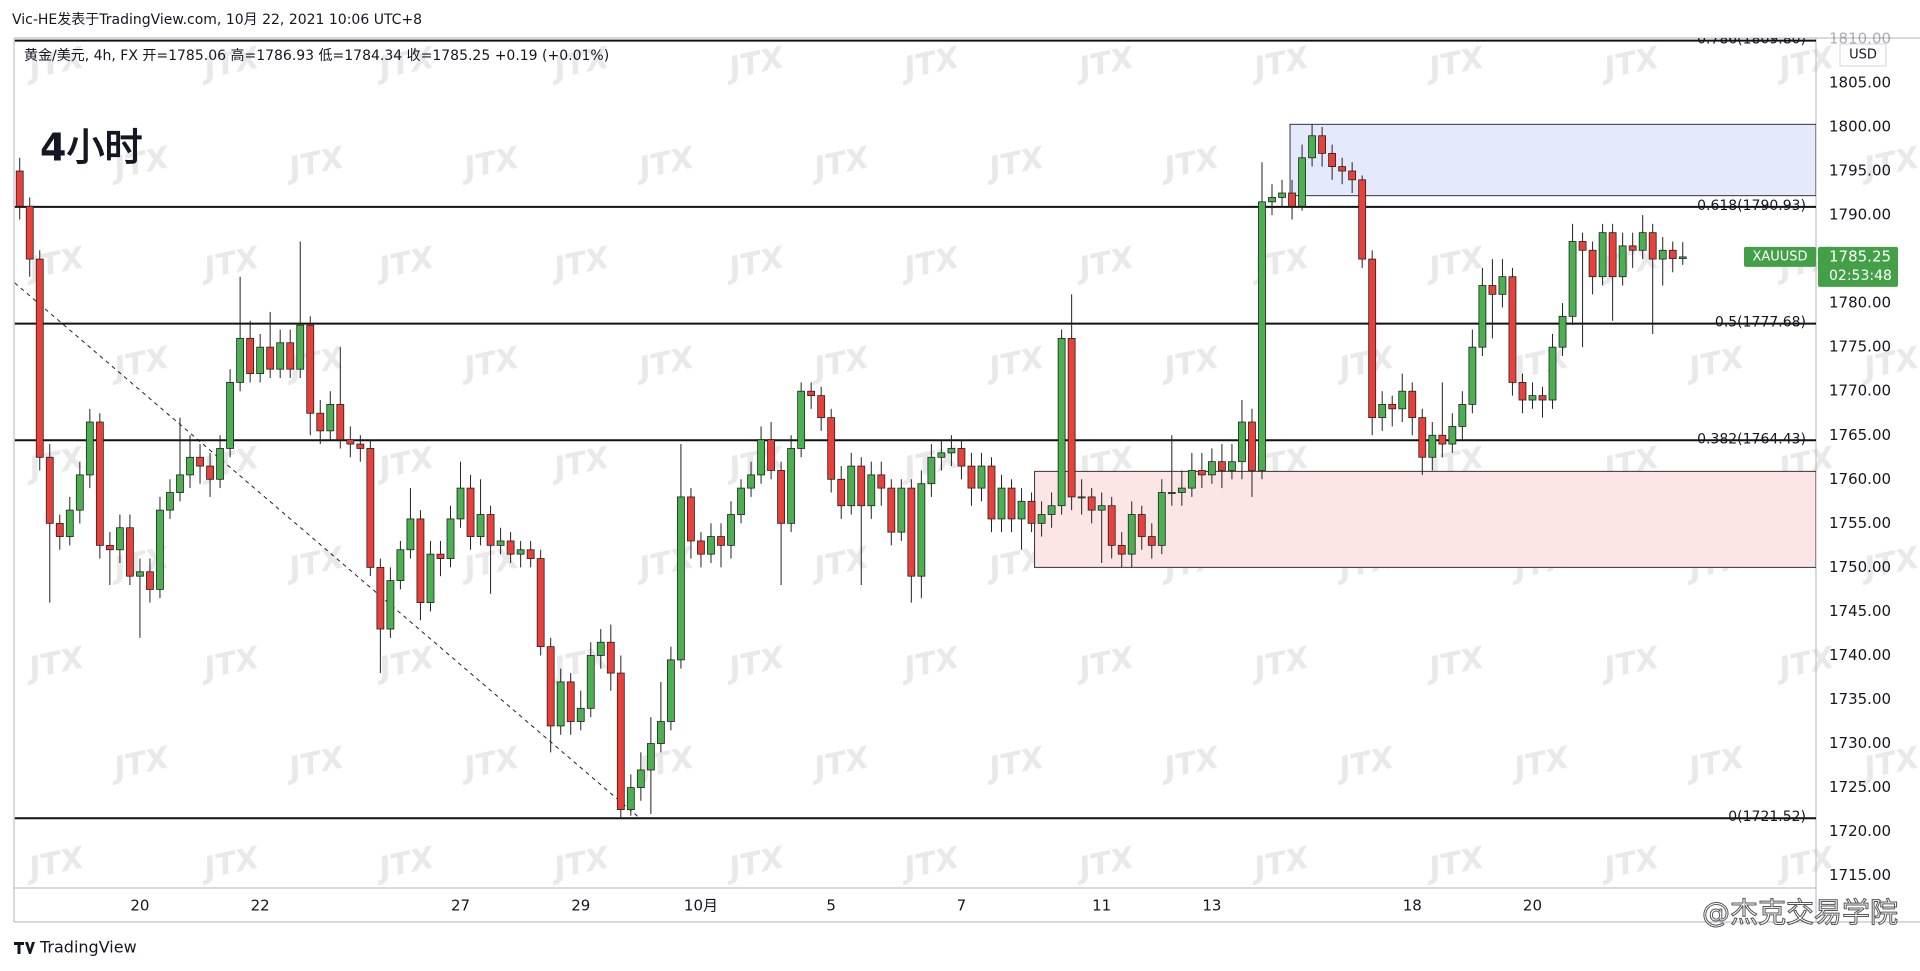  Describe the element at coordinates (1860, 126) in the screenshot. I see `y-tick-label: 1800.00` at that location.